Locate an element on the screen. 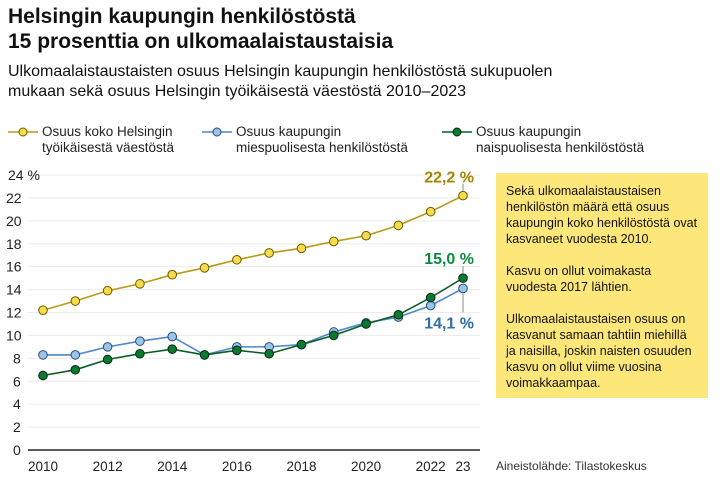 This screenshot has height=480, width=720. x-tick-label: 2012 is located at coordinates (108, 466).